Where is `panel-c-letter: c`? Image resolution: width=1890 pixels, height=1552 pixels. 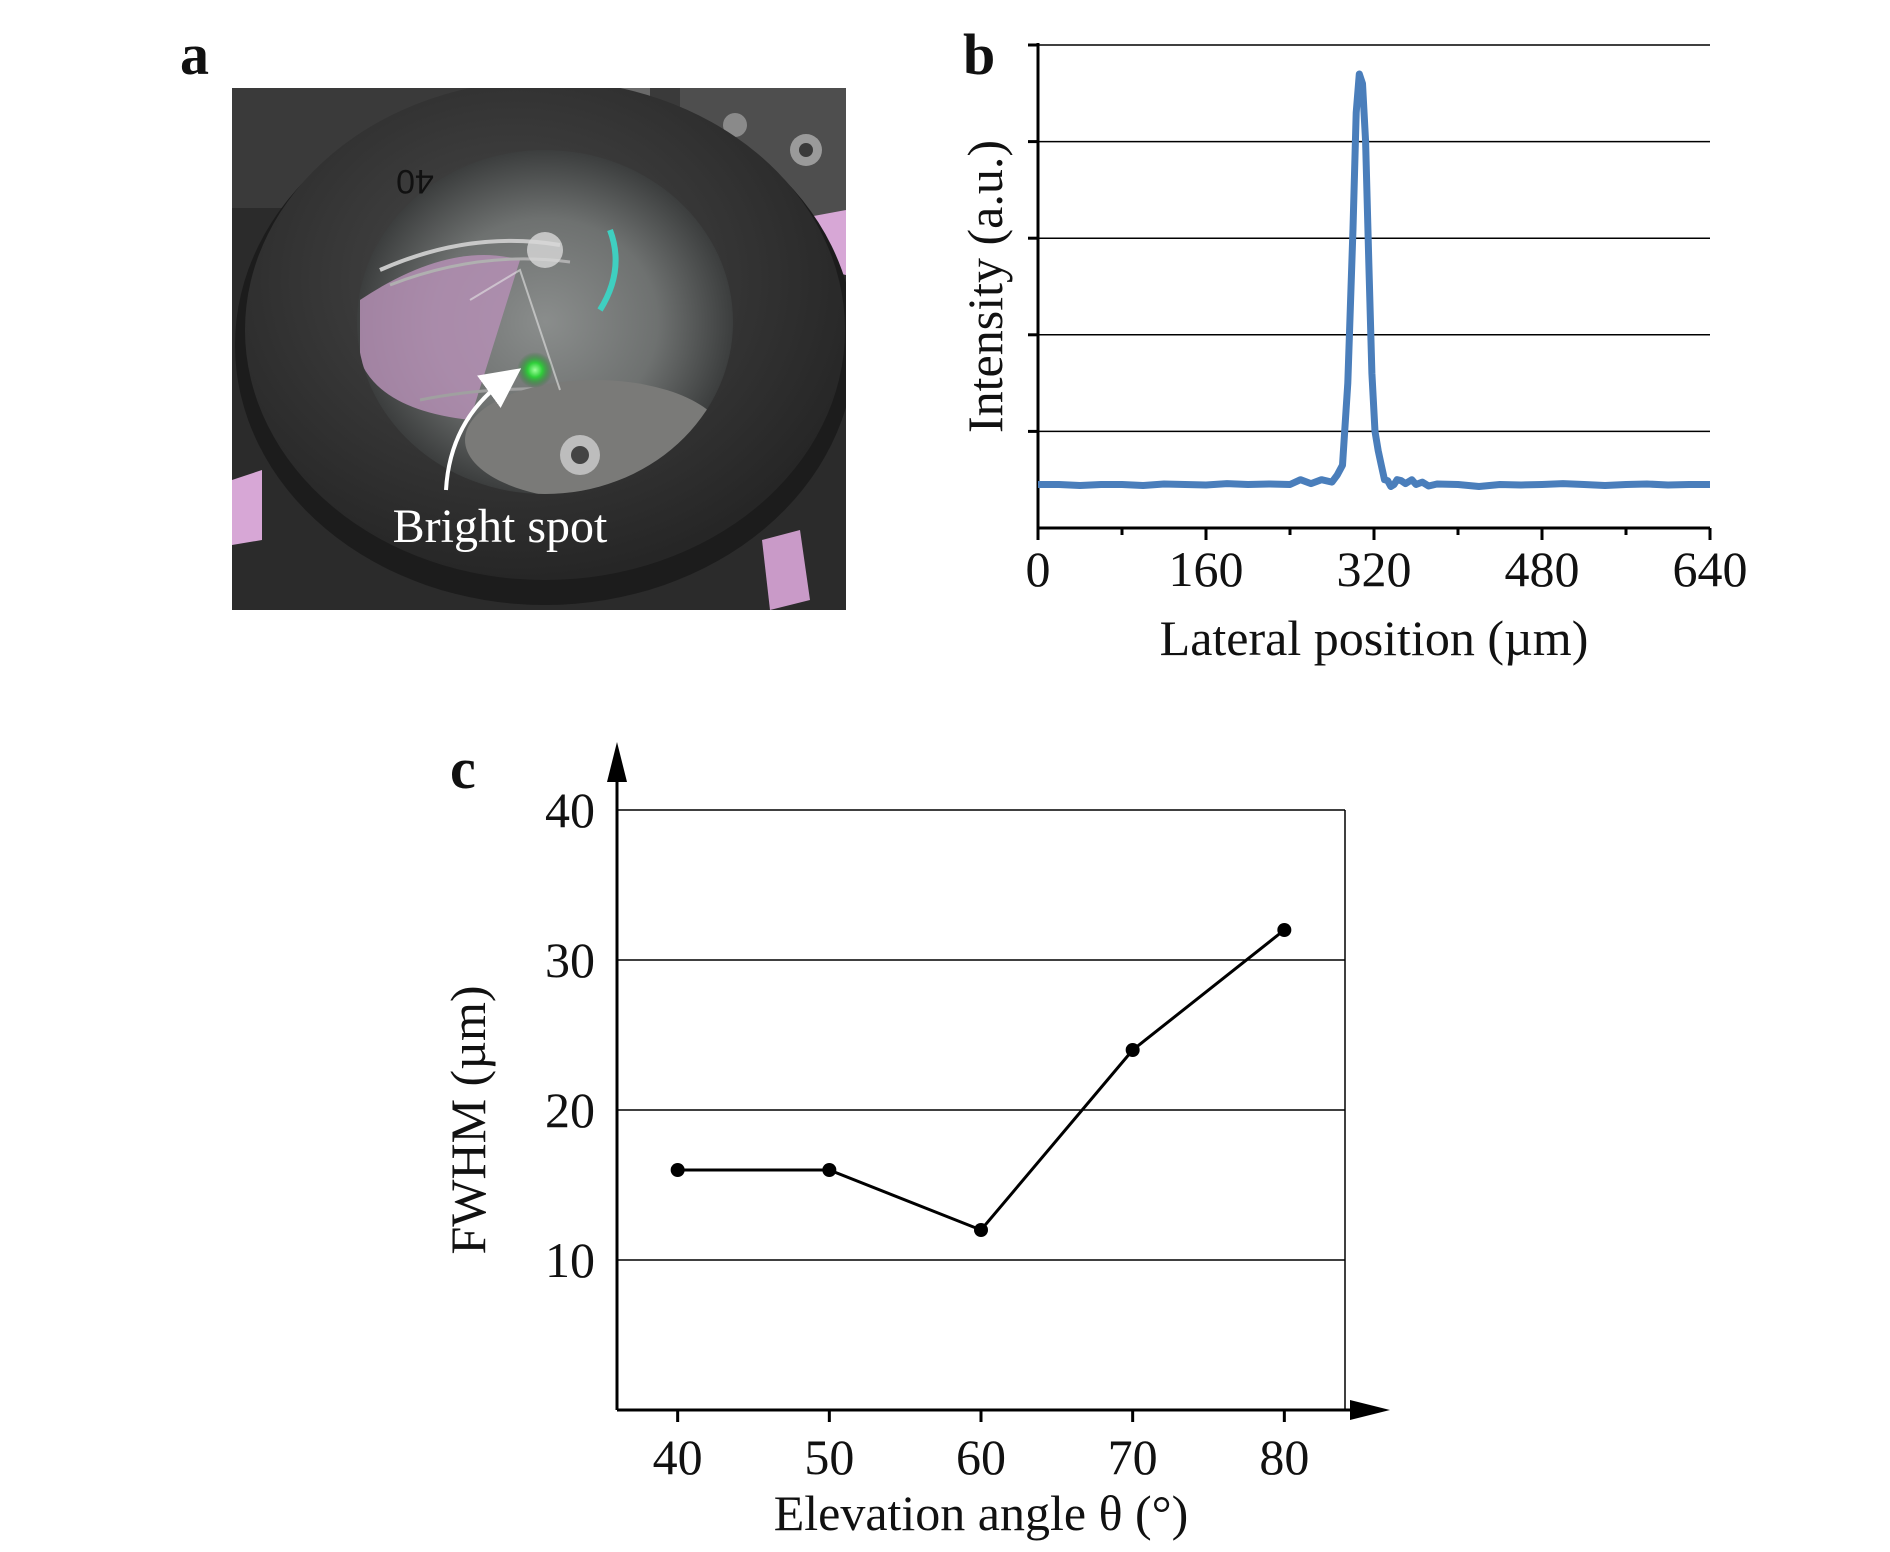 panel-c-letter: c is located at coordinates (463, 768).